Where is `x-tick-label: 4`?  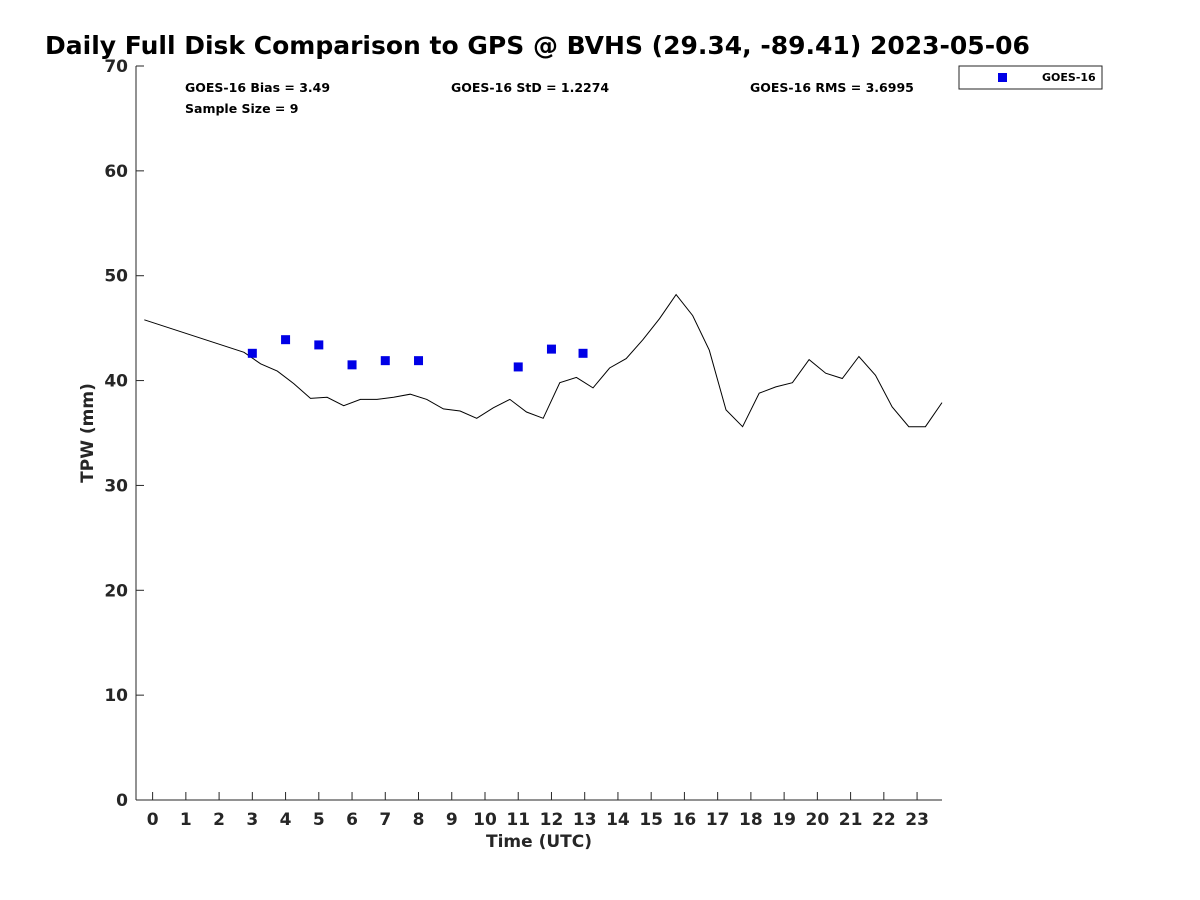
x-tick-label: 4 is located at coordinates (286, 820).